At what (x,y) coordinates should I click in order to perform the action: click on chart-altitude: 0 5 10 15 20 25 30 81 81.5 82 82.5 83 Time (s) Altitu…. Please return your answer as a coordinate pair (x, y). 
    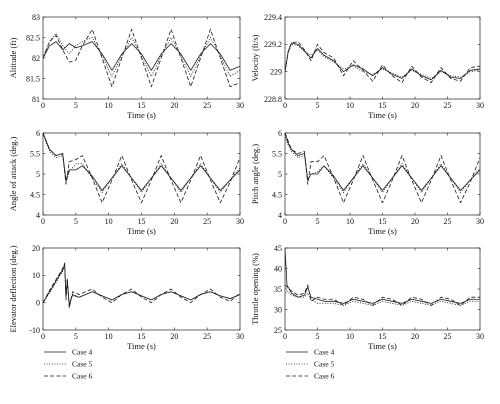
    Looking at the image, I should click on (126, 66).